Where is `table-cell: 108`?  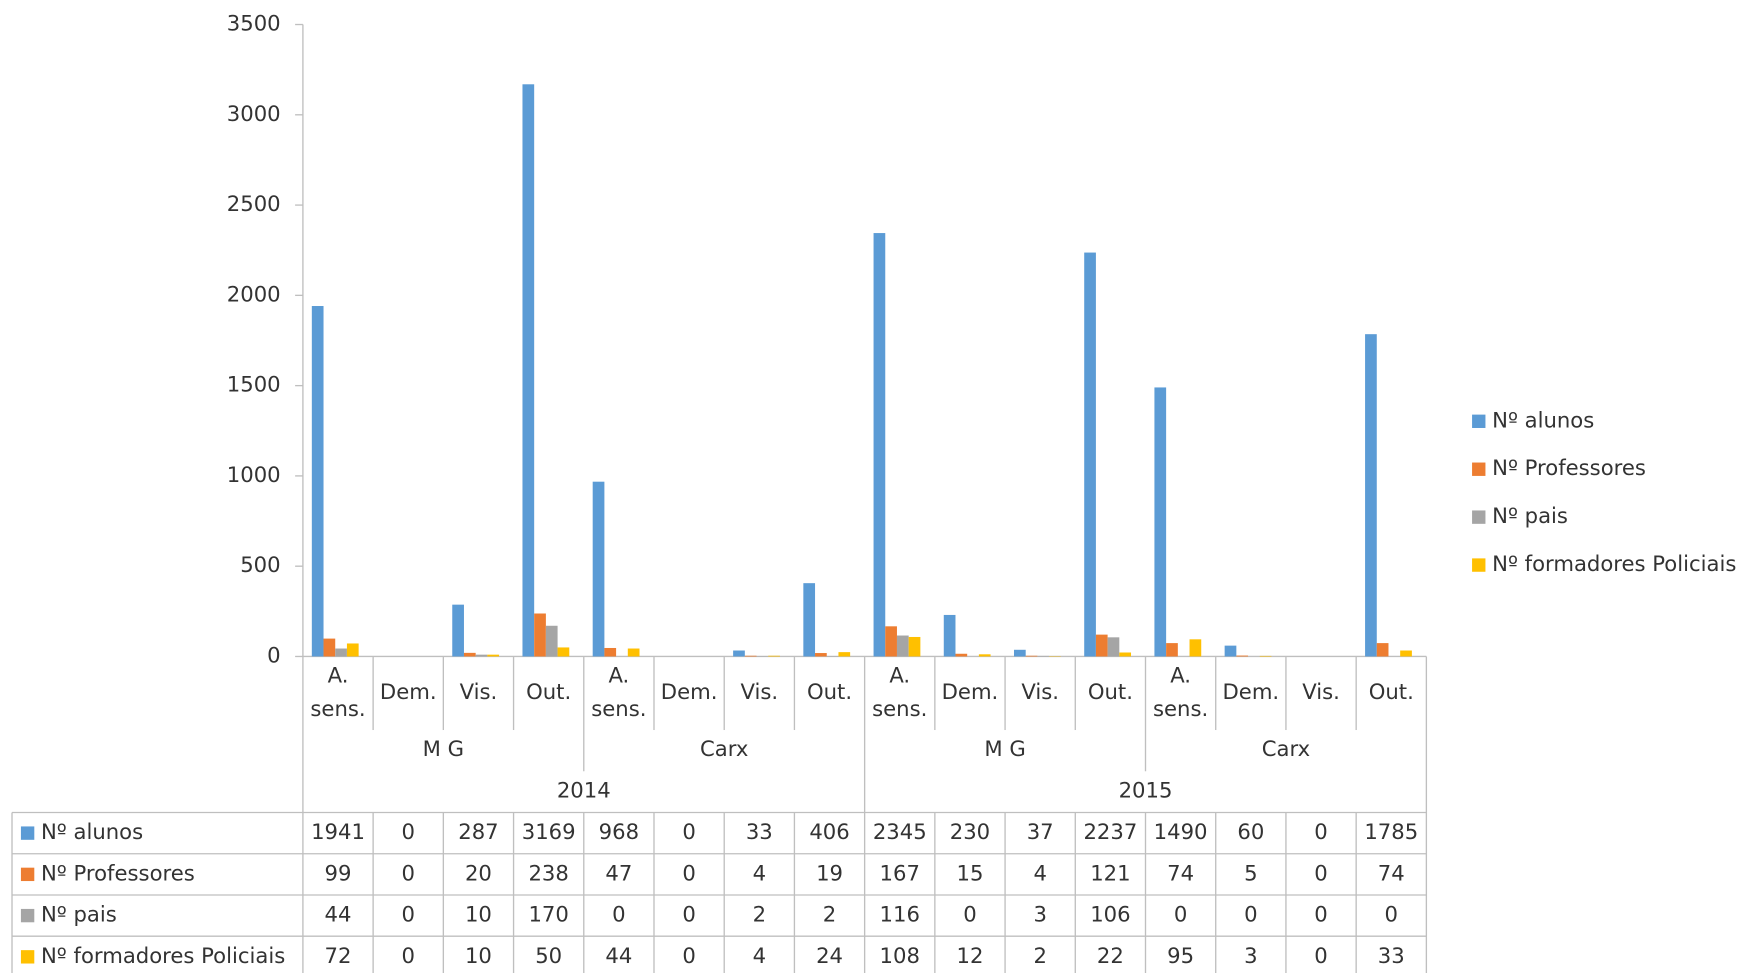
table-cell: 108 is located at coordinates (900, 955).